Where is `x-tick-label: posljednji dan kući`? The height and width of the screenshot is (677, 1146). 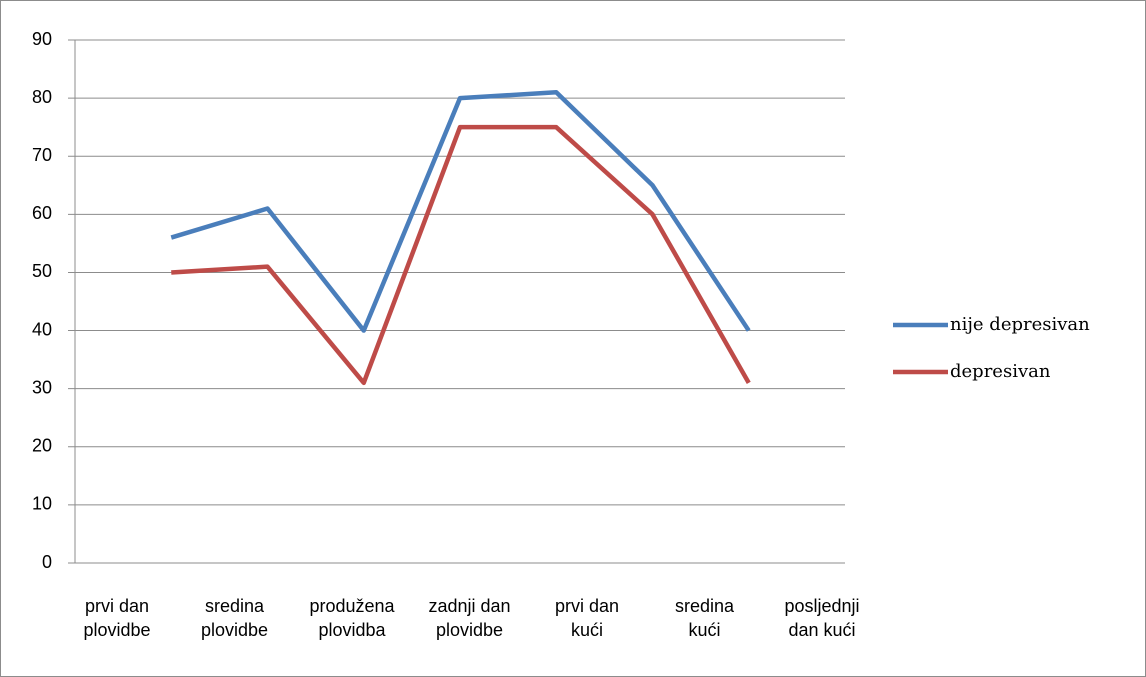 x-tick-label: posljednji dan kući is located at coordinates (821, 618).